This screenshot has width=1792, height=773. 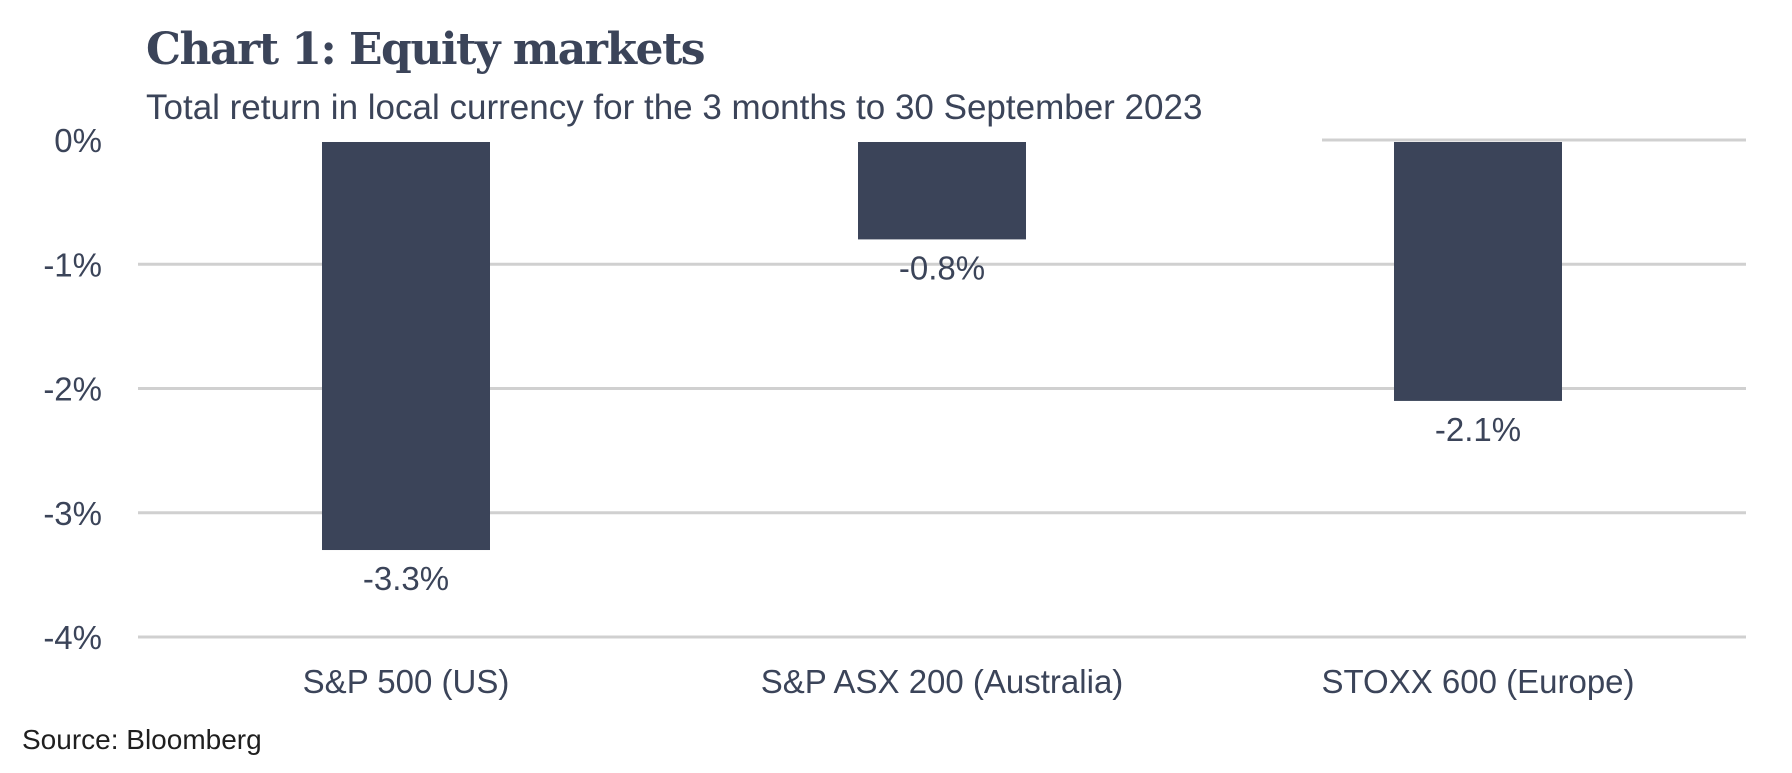 What do you see at coordinates (406, 578) in the screenshot?
I see `data-label: -3.3%` at bounding box center [406, 578].